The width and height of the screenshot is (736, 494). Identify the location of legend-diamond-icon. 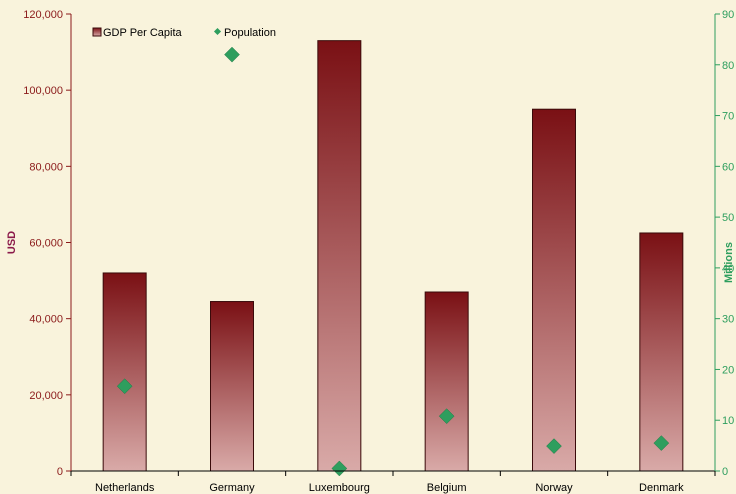
(217, 31).